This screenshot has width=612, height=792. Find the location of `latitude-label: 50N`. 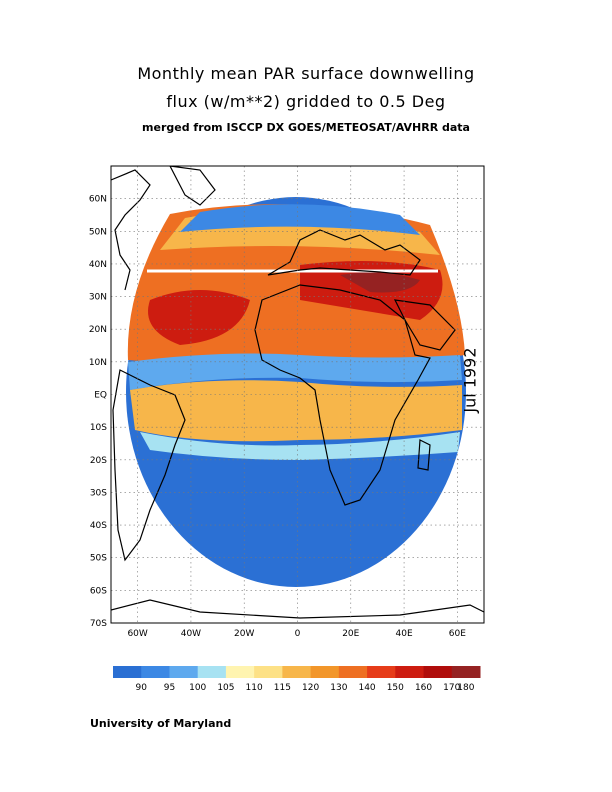

latitude-label: 50N is located at coordinates (98, 232).